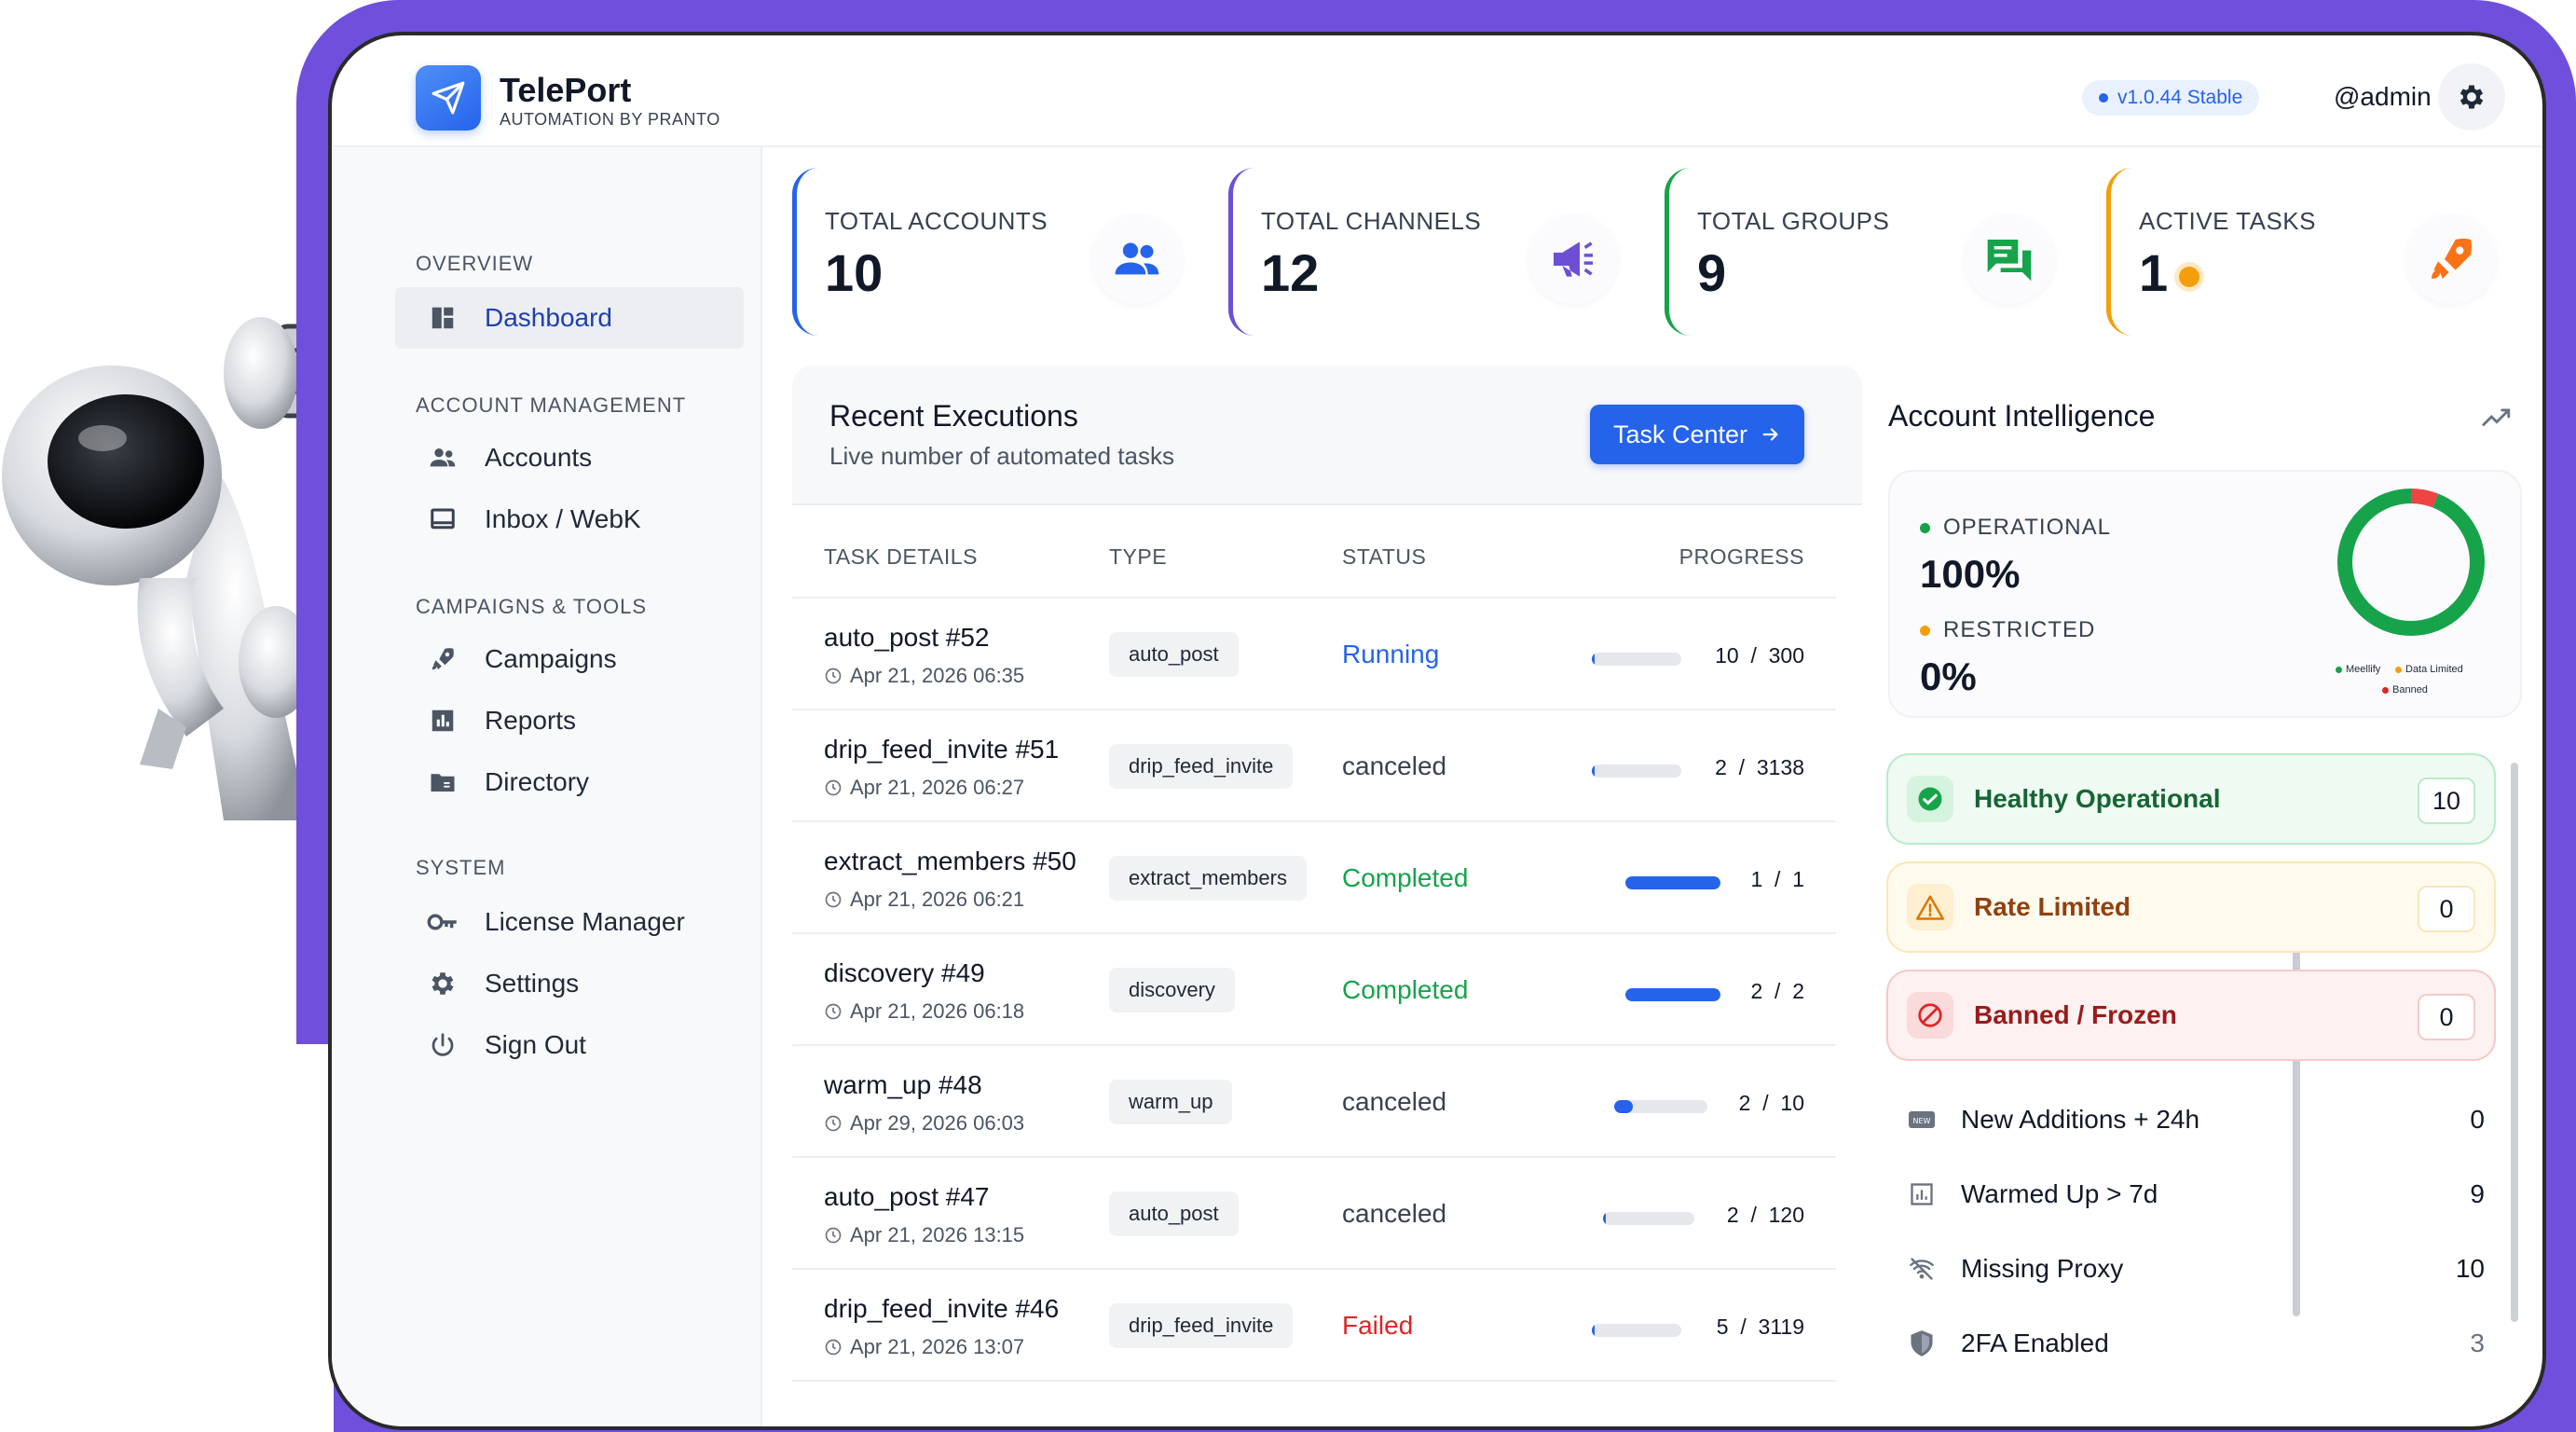 The height and width of the screenshot is (1432, 2576). Describe the element at coordinates (1697, 434) in the screenshot. I see `task-center-button: Task Center` at that location.